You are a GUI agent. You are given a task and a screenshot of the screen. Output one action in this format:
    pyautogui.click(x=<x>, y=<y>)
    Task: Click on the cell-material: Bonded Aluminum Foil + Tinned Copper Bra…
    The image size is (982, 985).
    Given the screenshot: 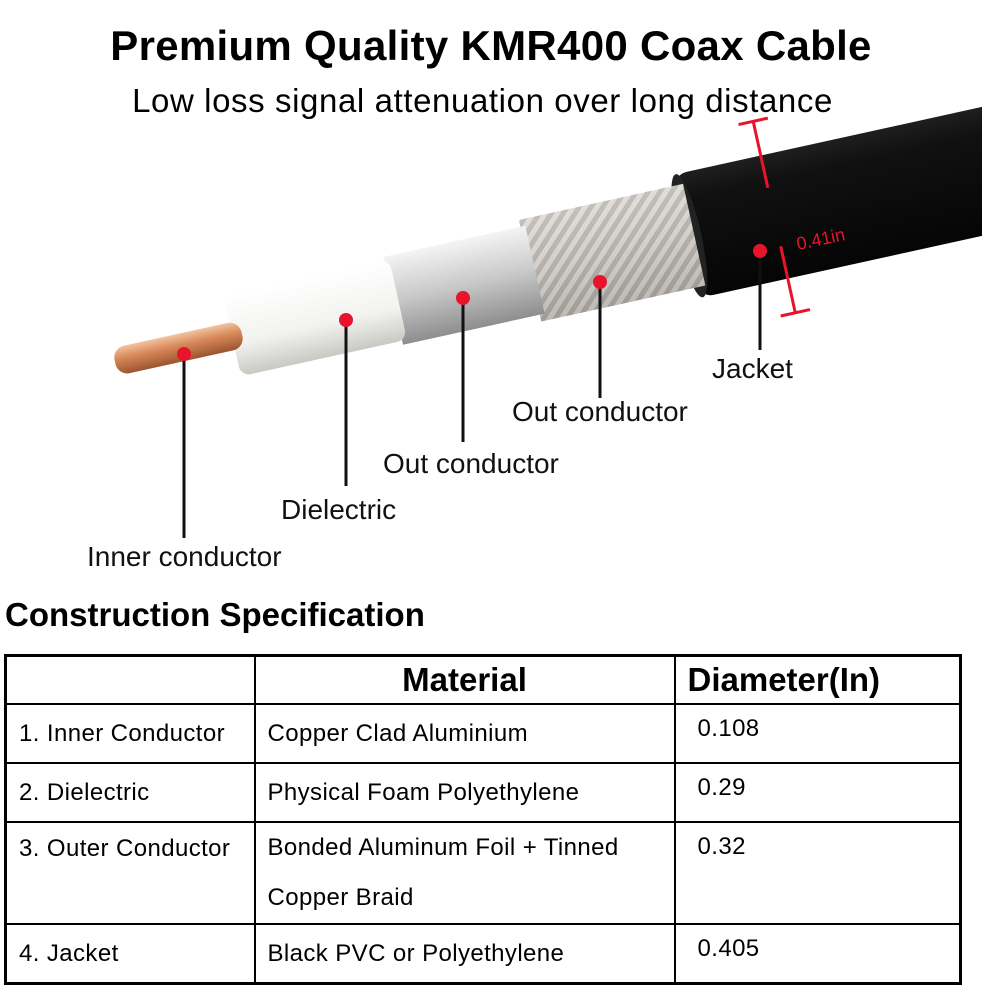 What is the action you would take?
    pyautogui.click(x=464, y=873)
    